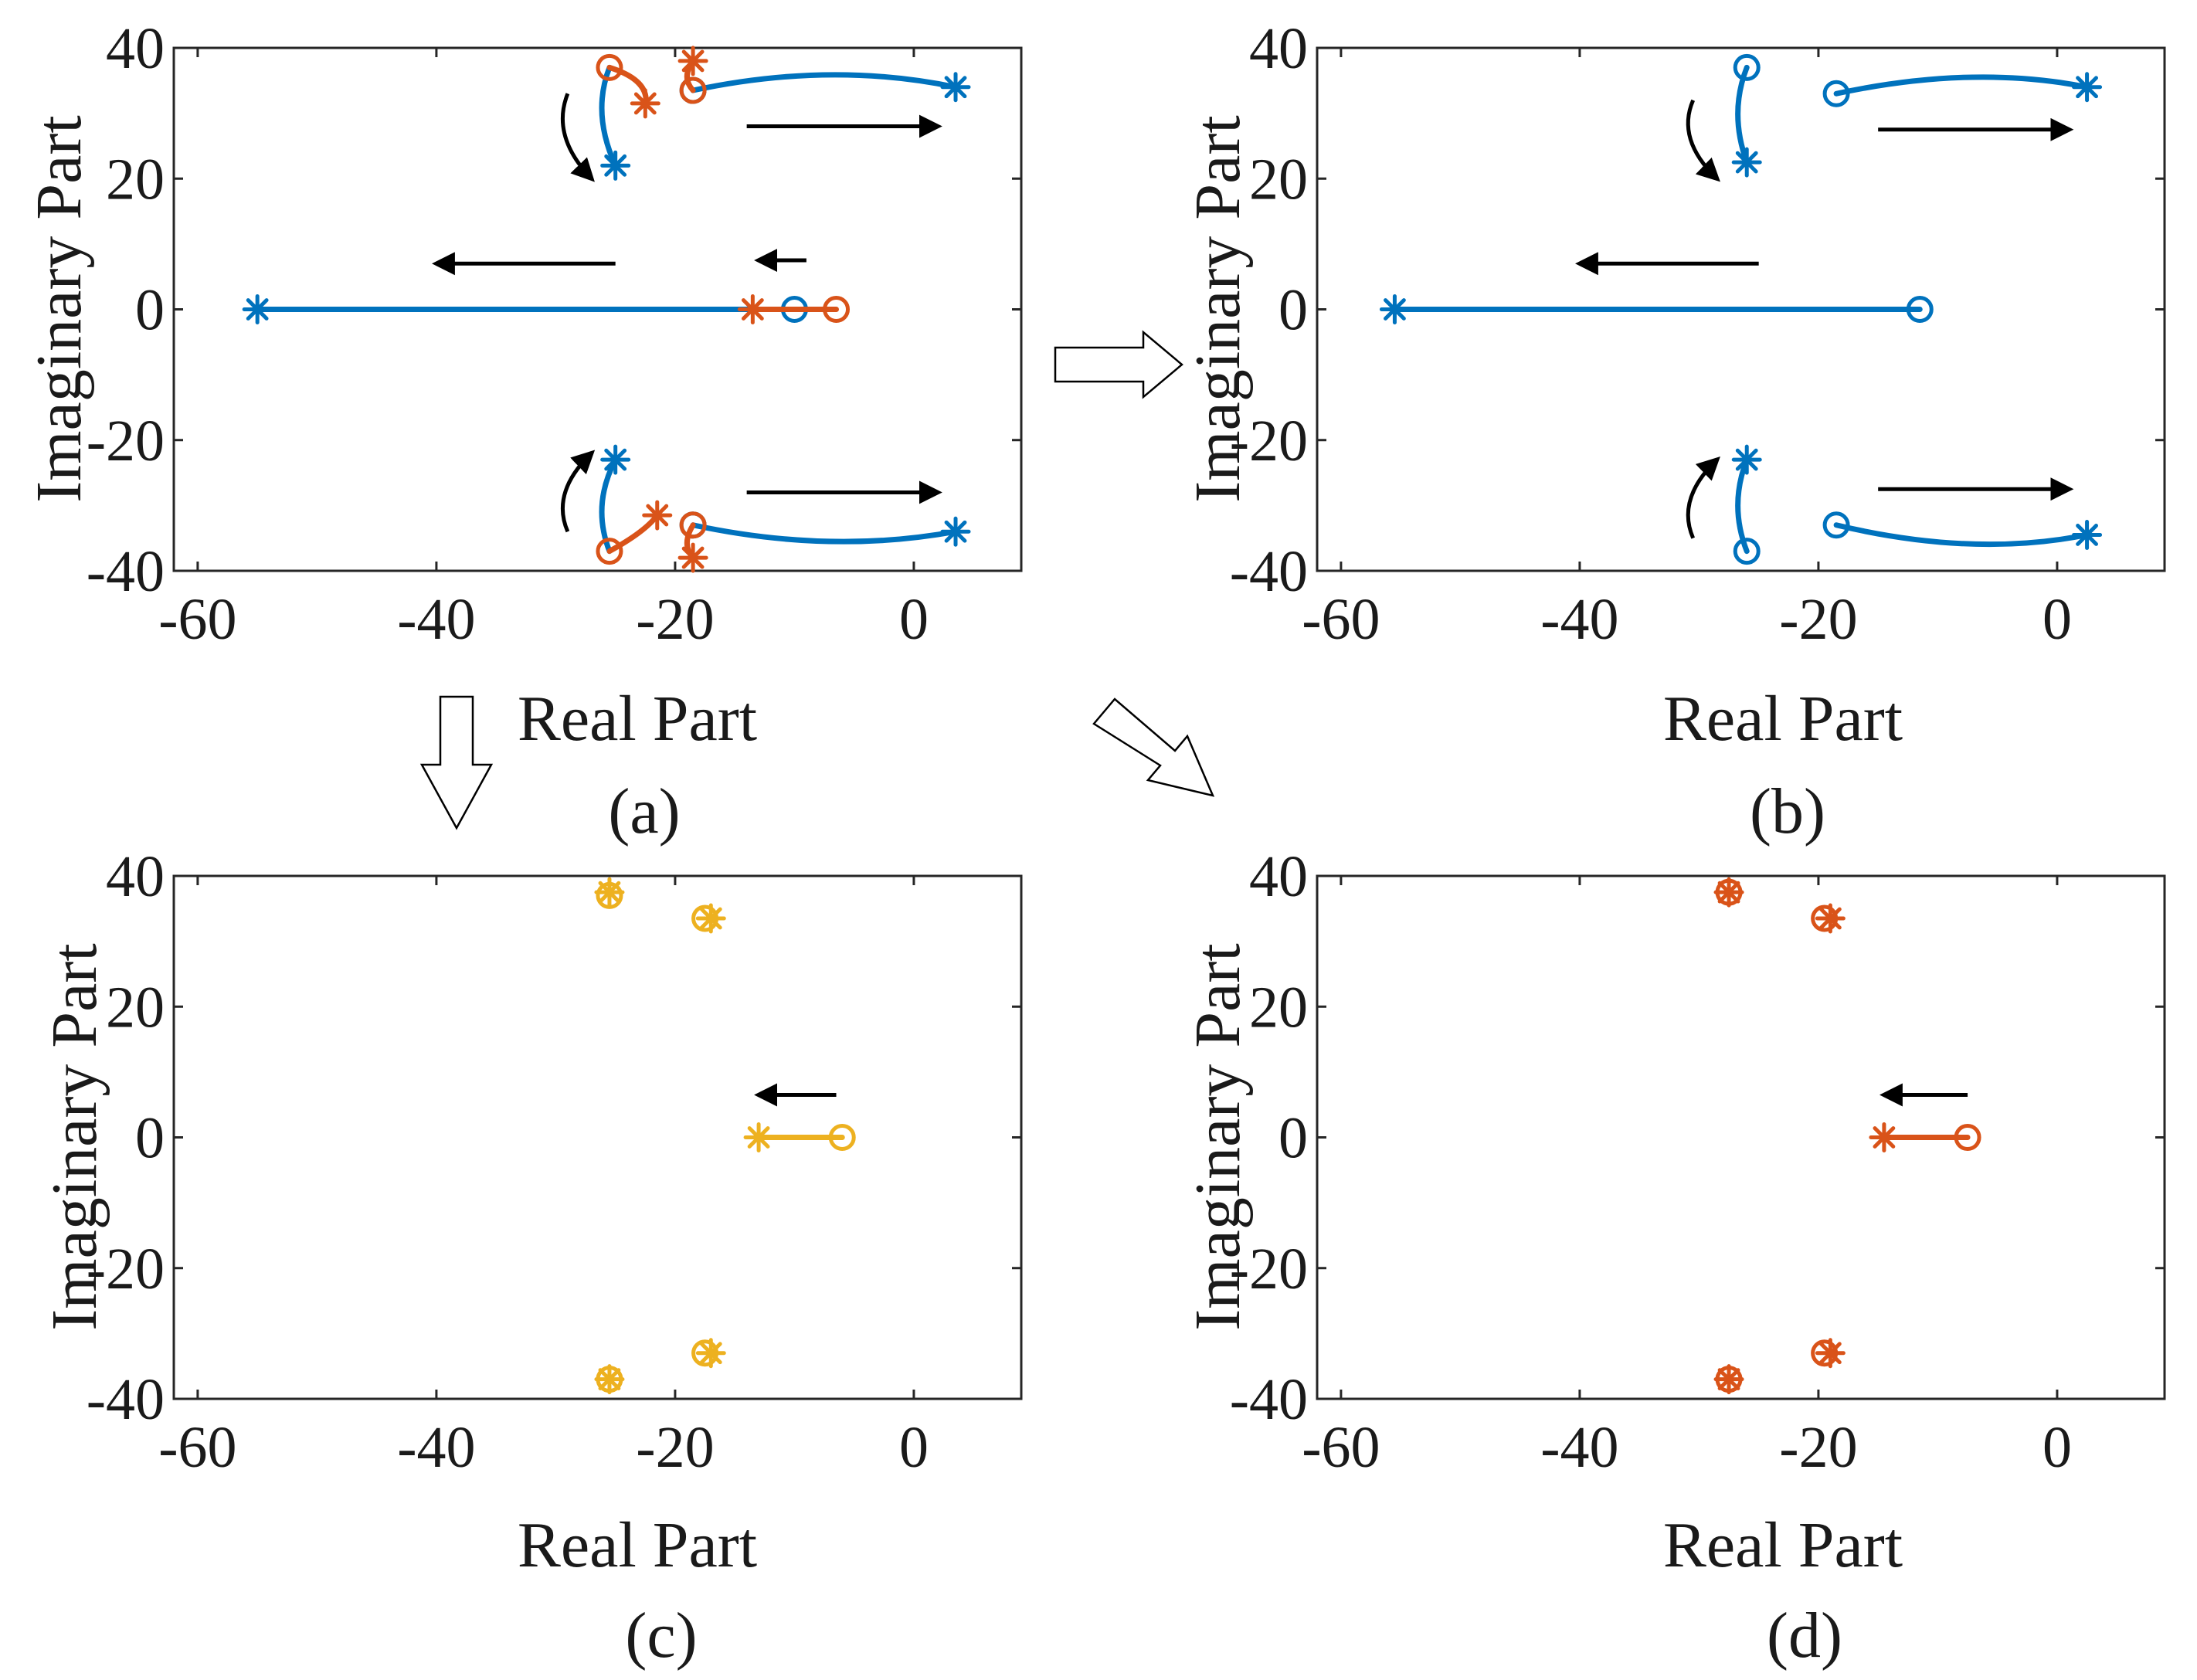 This screenshot has width=2197, height=1680. Describe the element at coordinates (1218, 1137) in the screenshot. I see `ylabel-d: Imaginary Part` at that location.